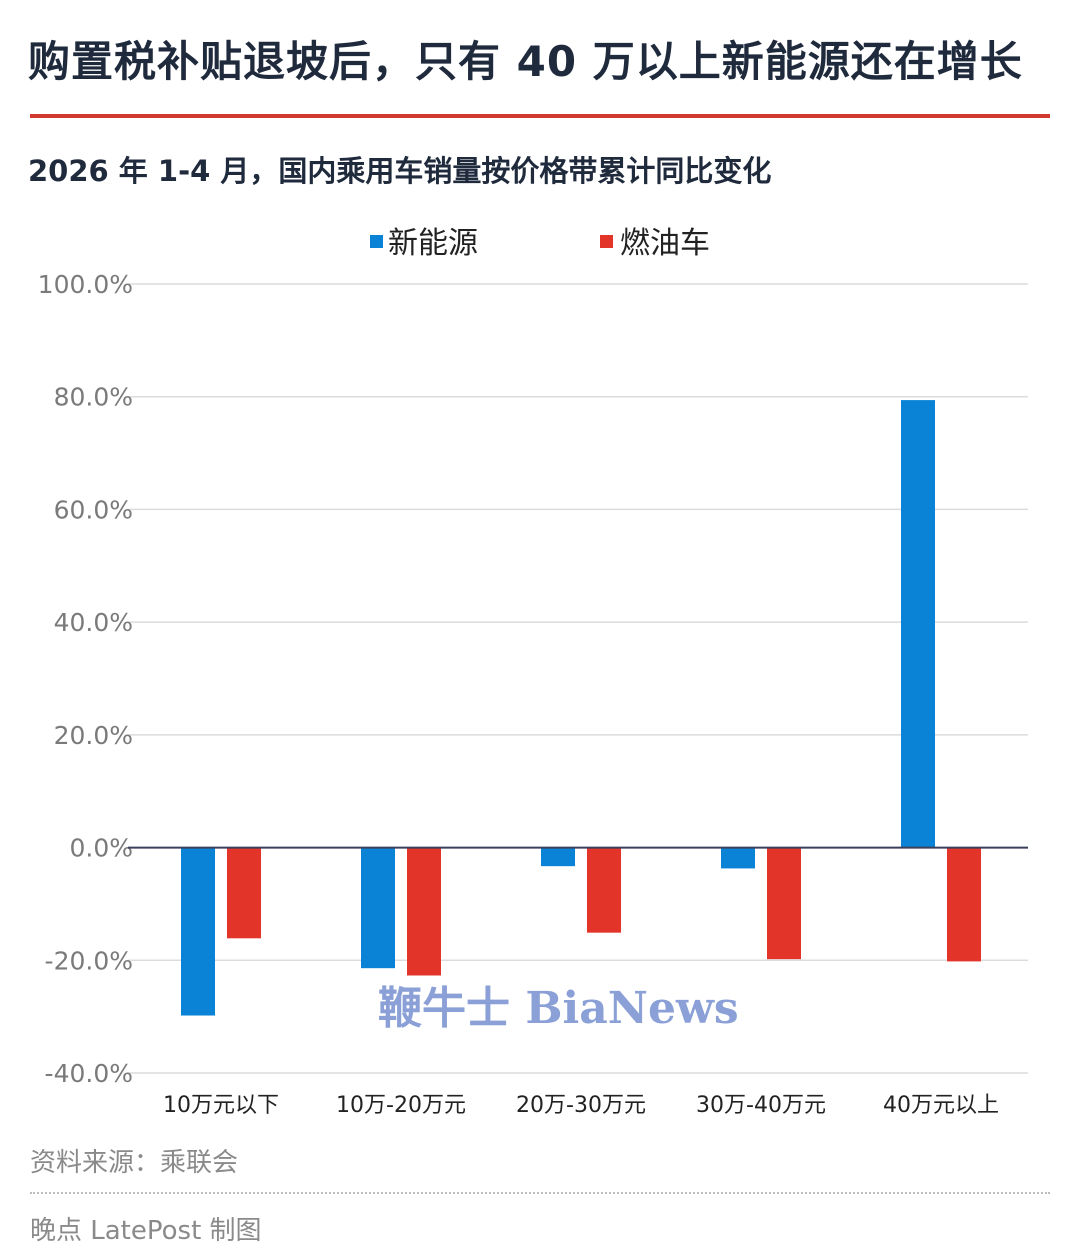 The height and width of the screenshot is (1258, 1080). Describe the element at coordinates (761, 1105) in the screenshot. I see `x-category-label: 30万-40万元` at that location.